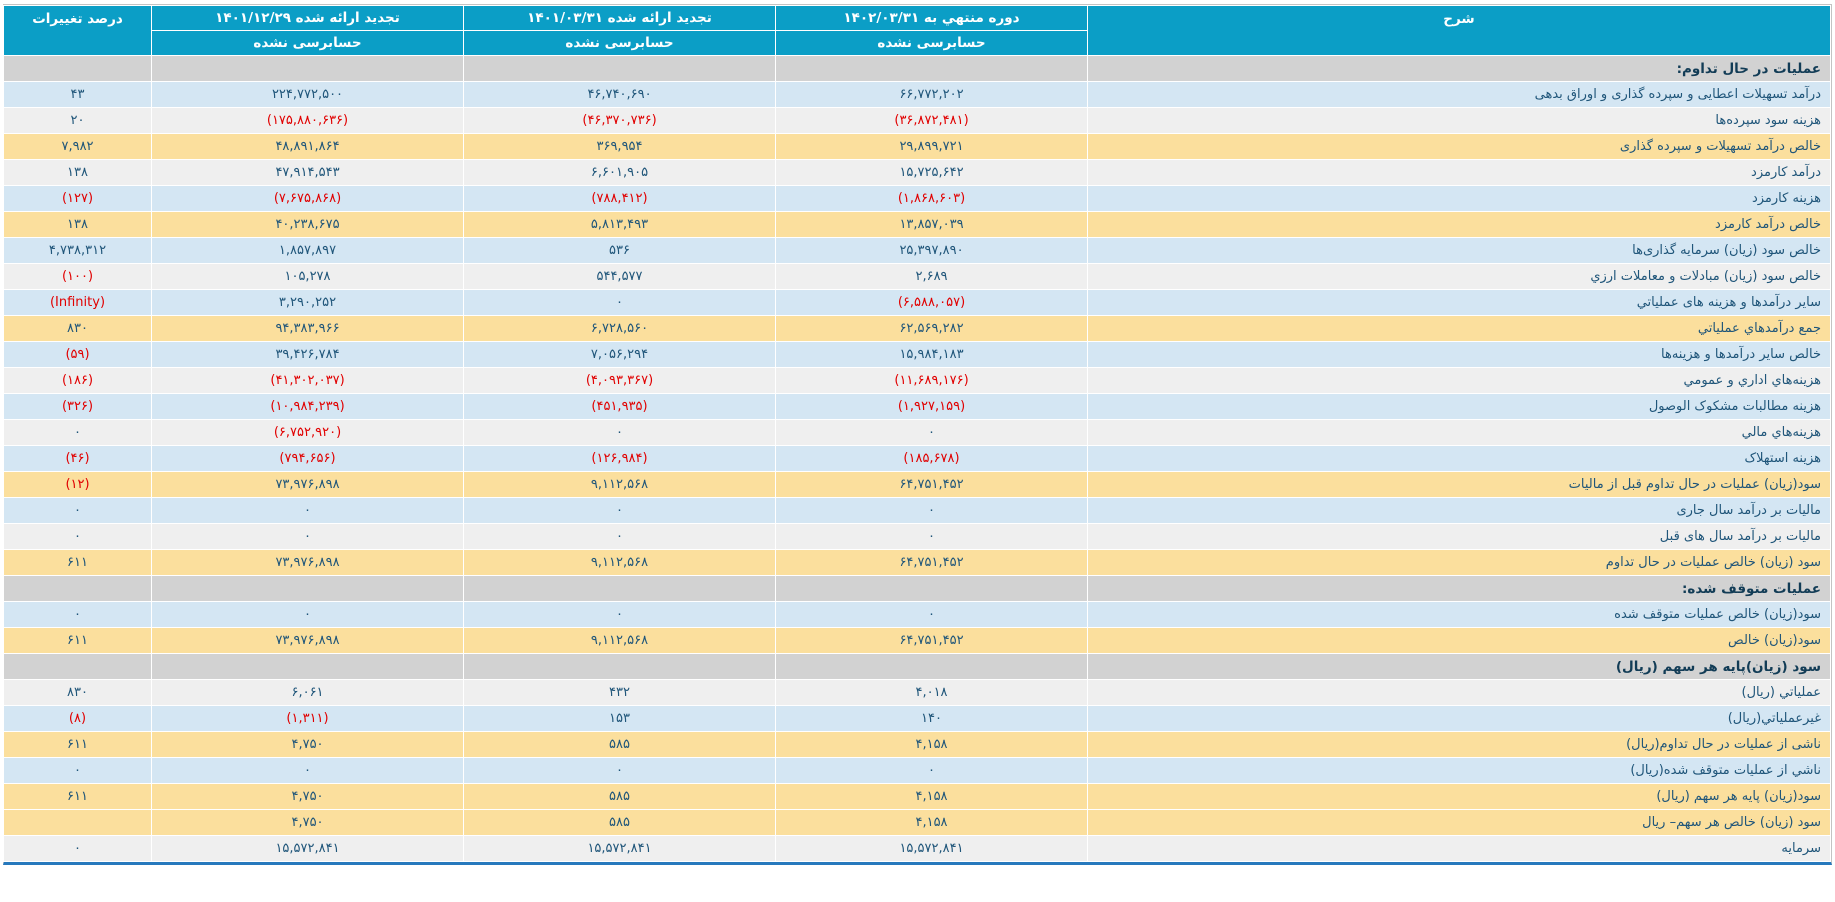 This screenshot has width=1835, height=902. What do you see at coordinates (1459, 744) in the screenshot?
I see `row-label: ناشی از عملیات در حال تداوم(ریال)` at bounding box center [1459, 744].